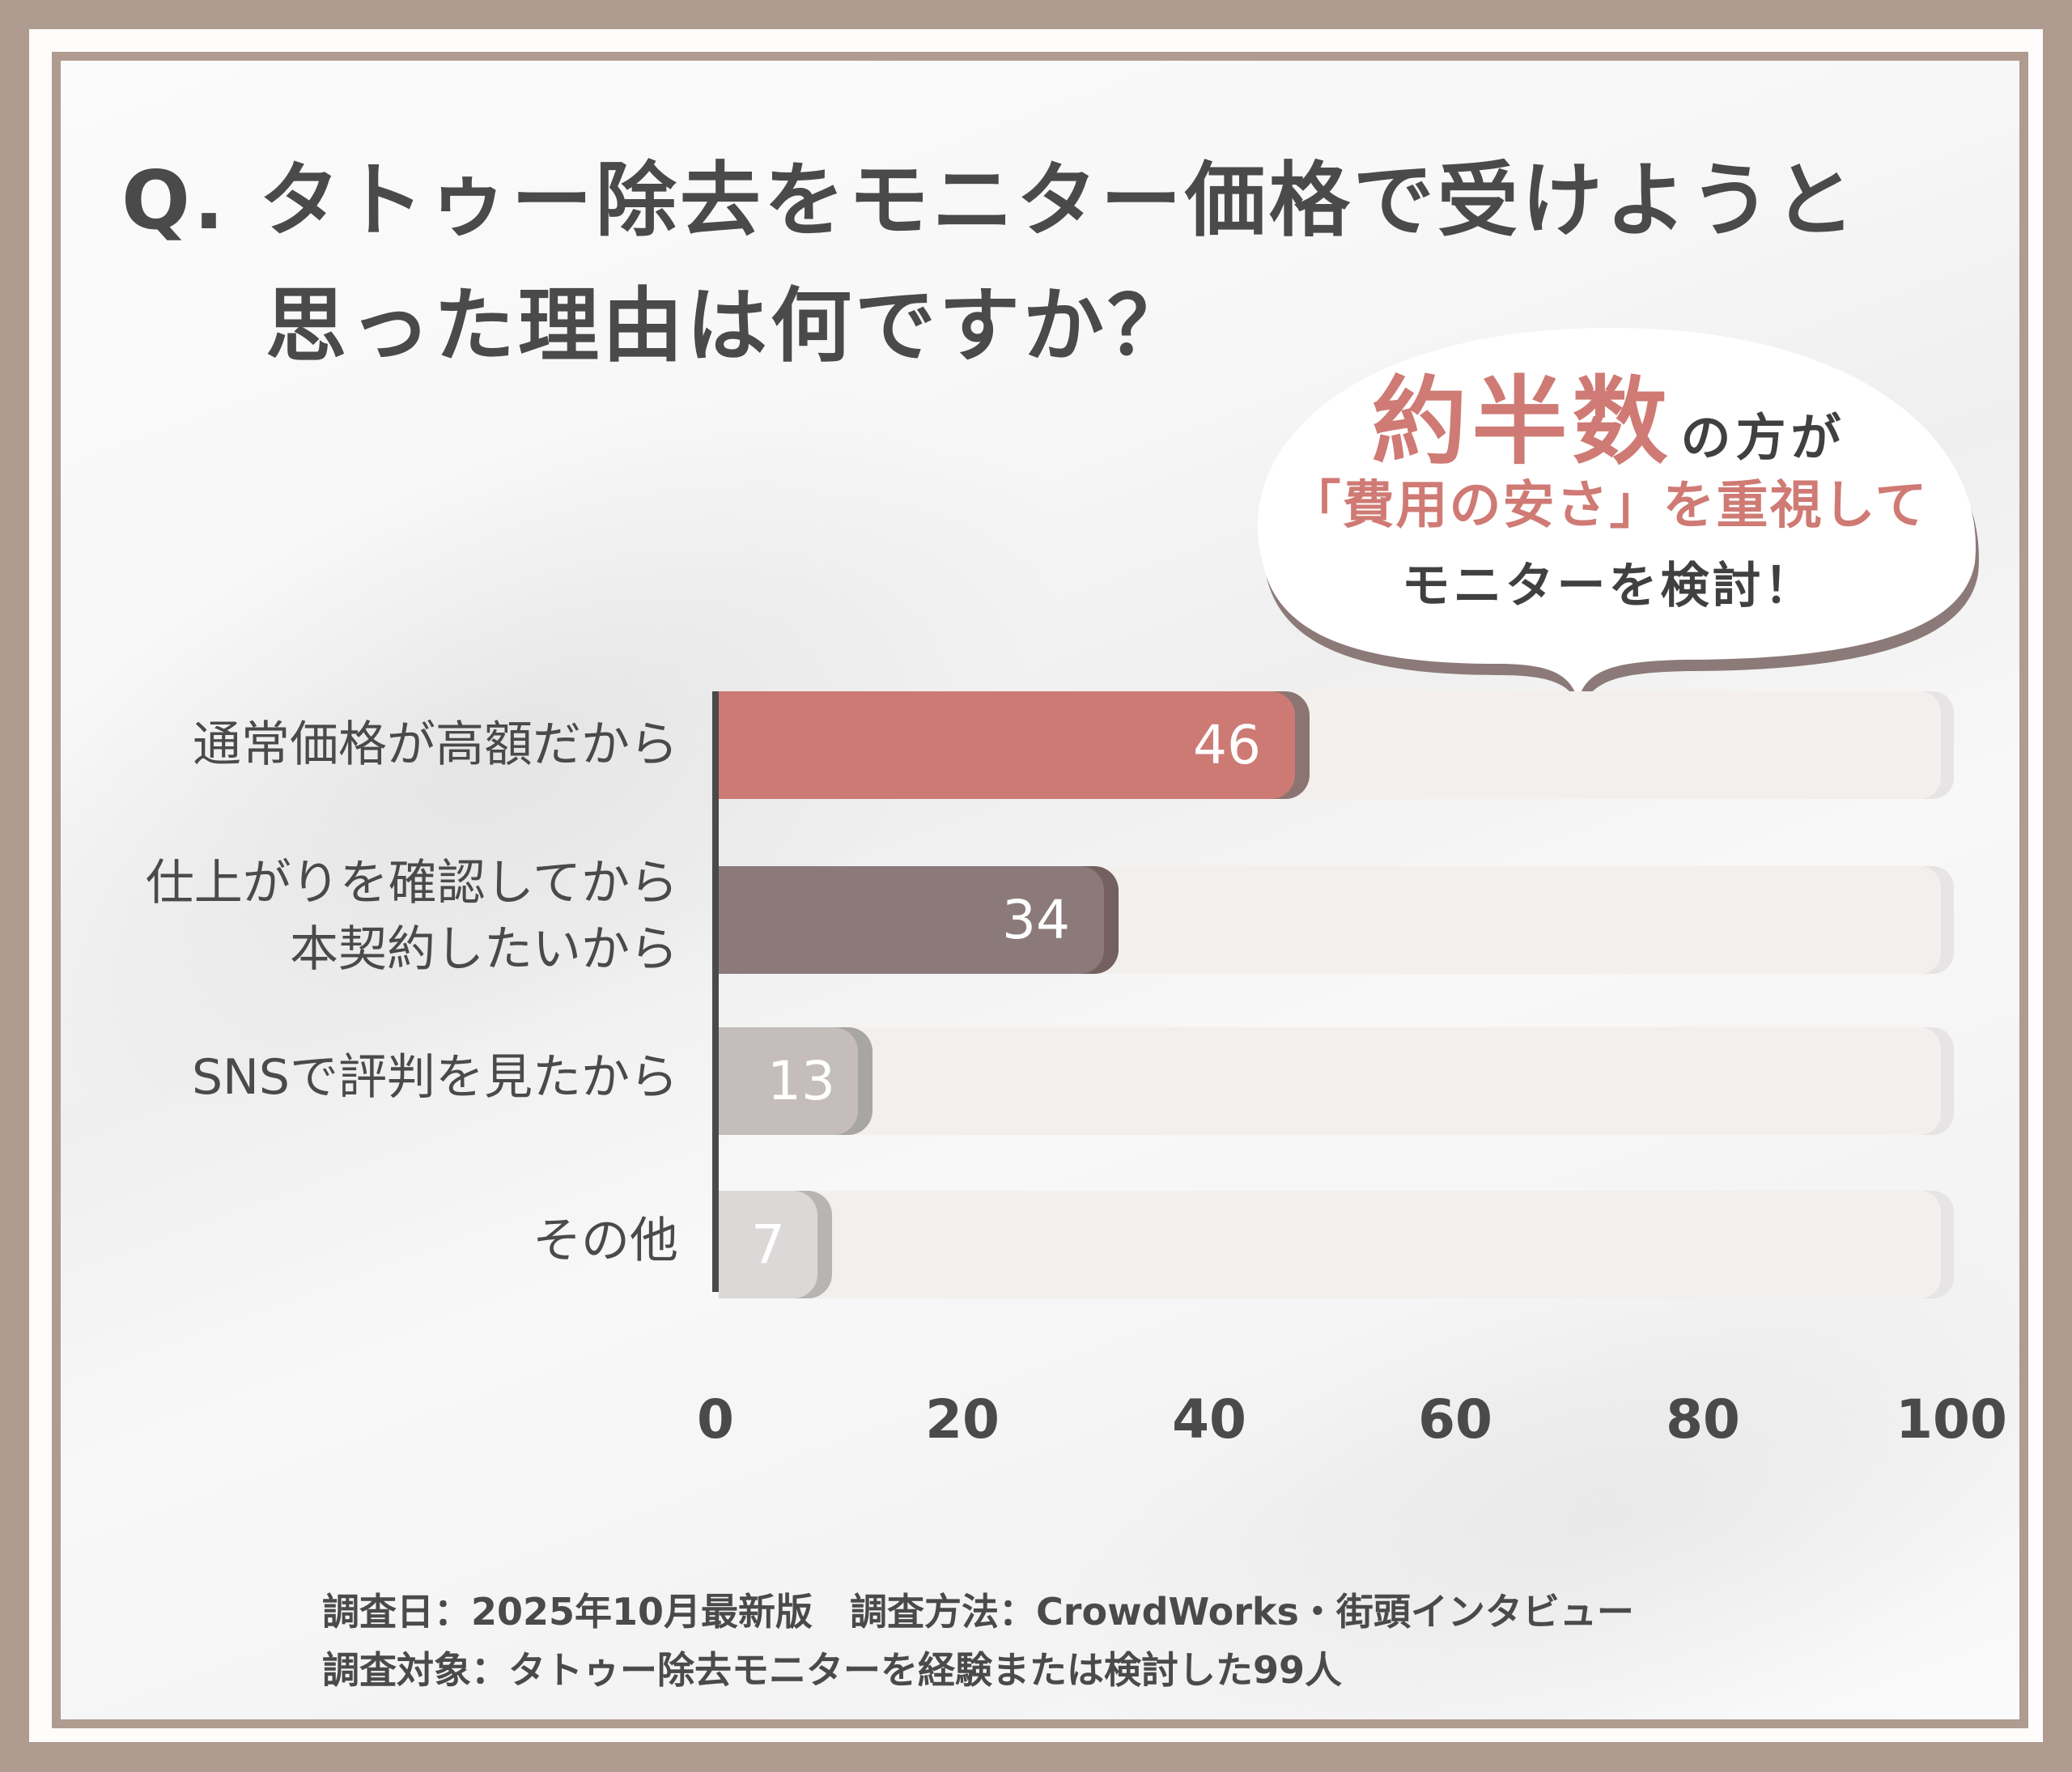  Describe the element at coordinates (435, 745) in the screenshot. I see `category-label: 通常価格が高額だから` at that location.